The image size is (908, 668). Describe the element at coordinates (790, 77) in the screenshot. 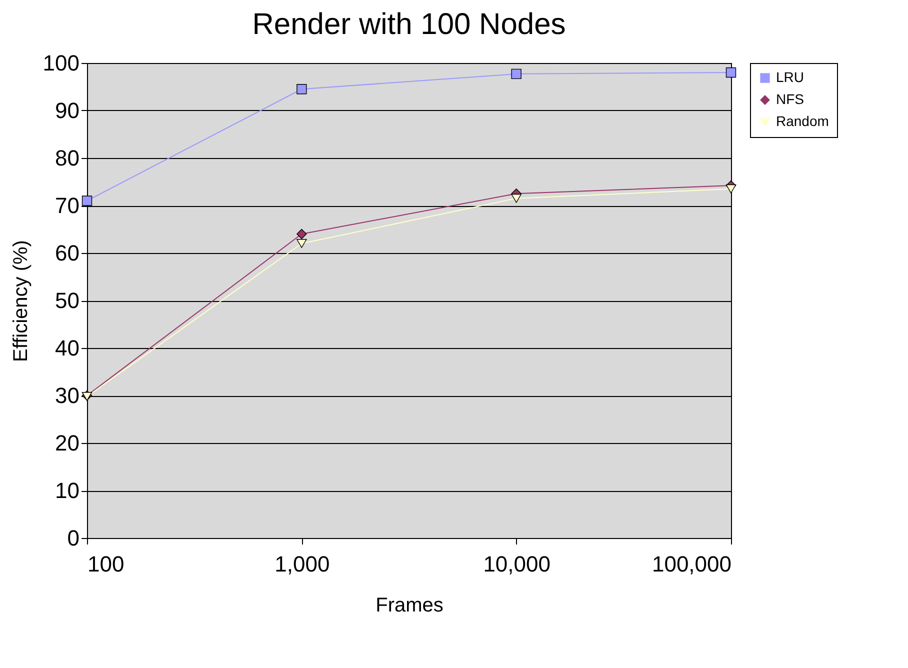

I see `legend-label: LRU` at that location.